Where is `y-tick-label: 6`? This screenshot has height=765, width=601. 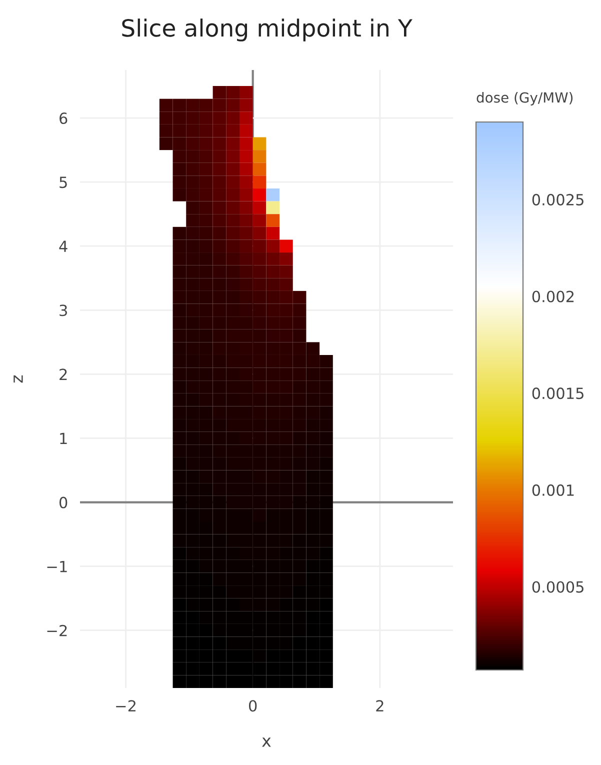
y-tick-label: 6 is located at coordinates (64, 118).